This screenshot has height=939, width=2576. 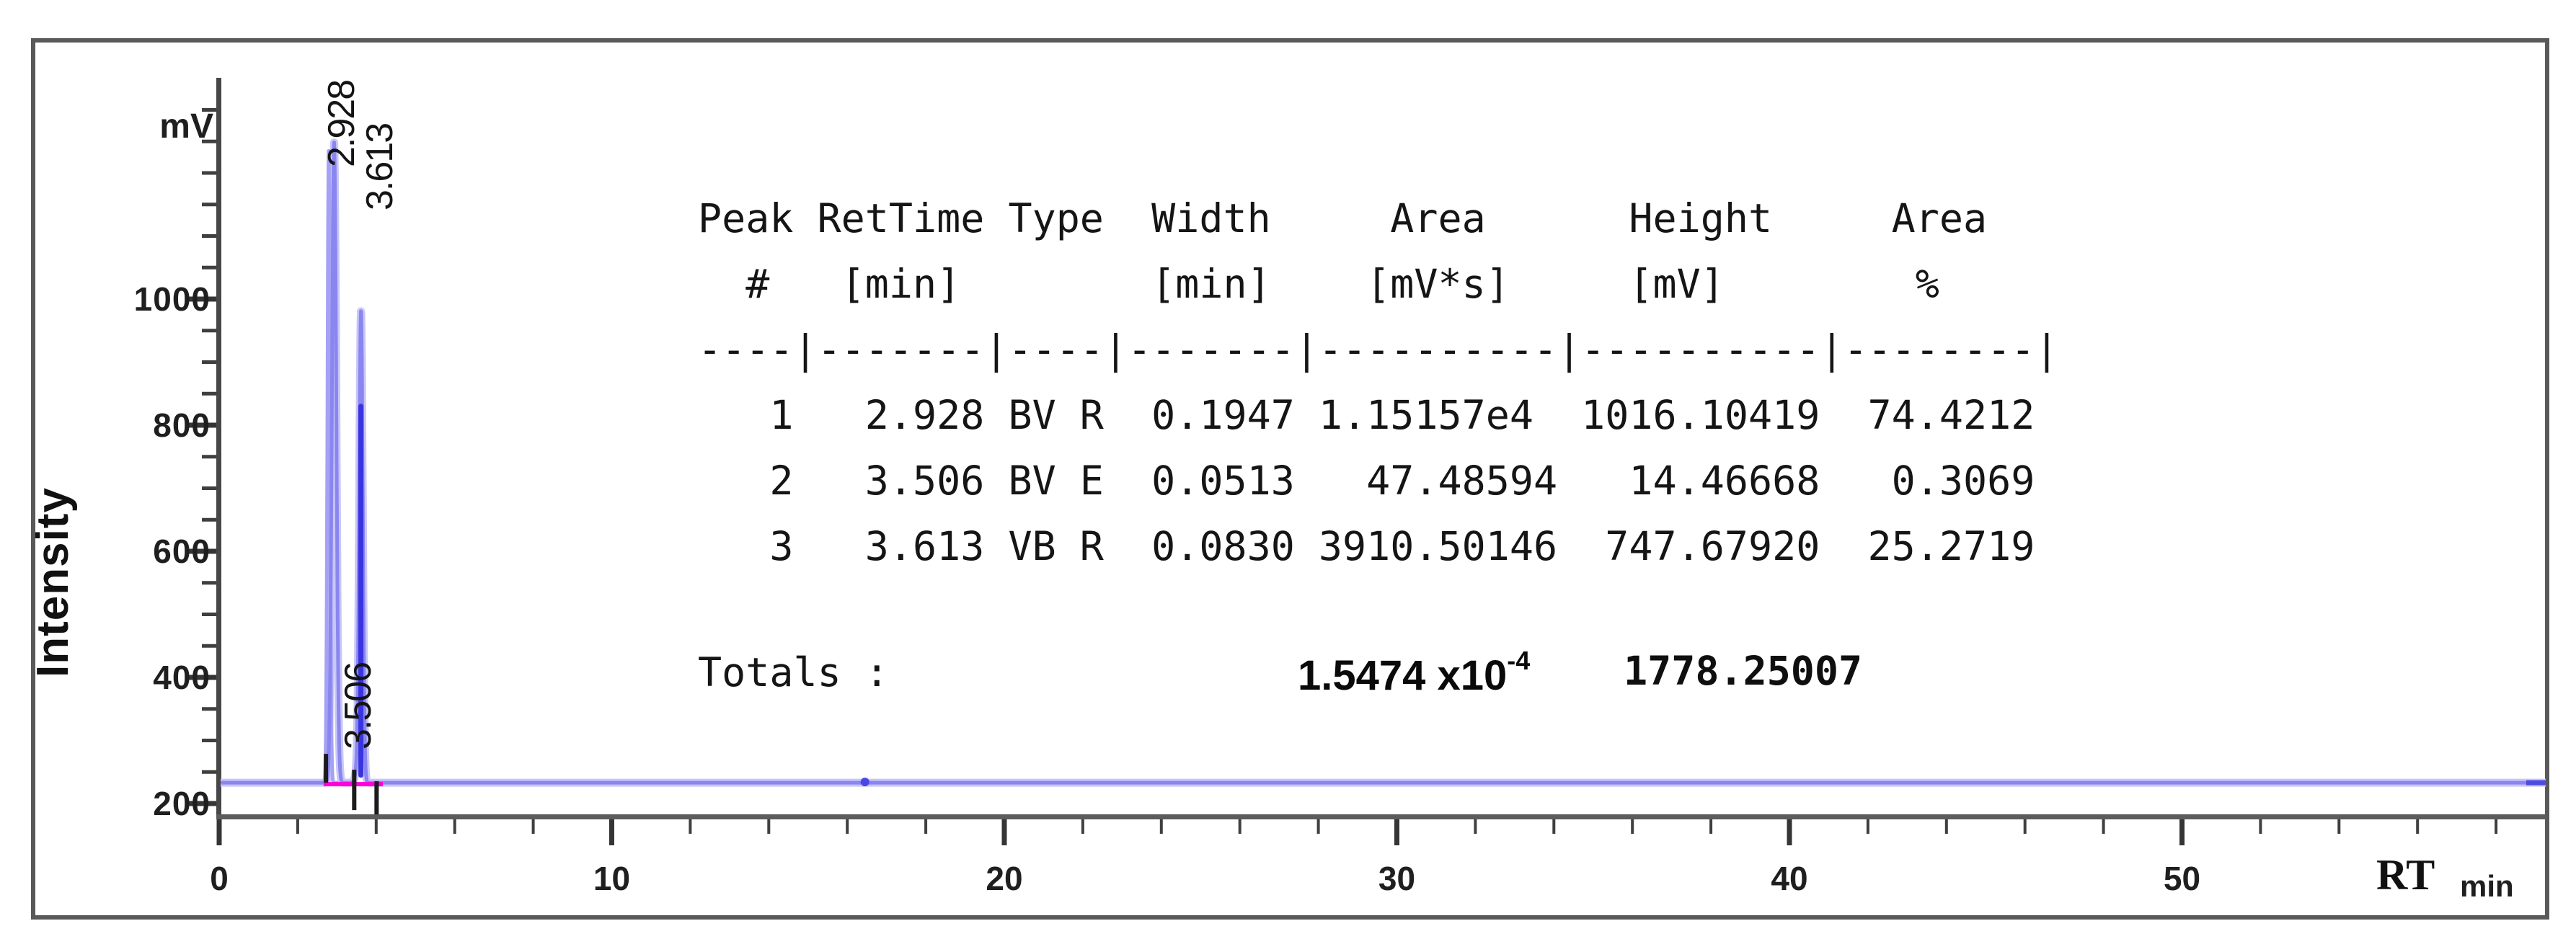 I want to click on x-axis-tick-label: 30, so click(x=1397, y=878).